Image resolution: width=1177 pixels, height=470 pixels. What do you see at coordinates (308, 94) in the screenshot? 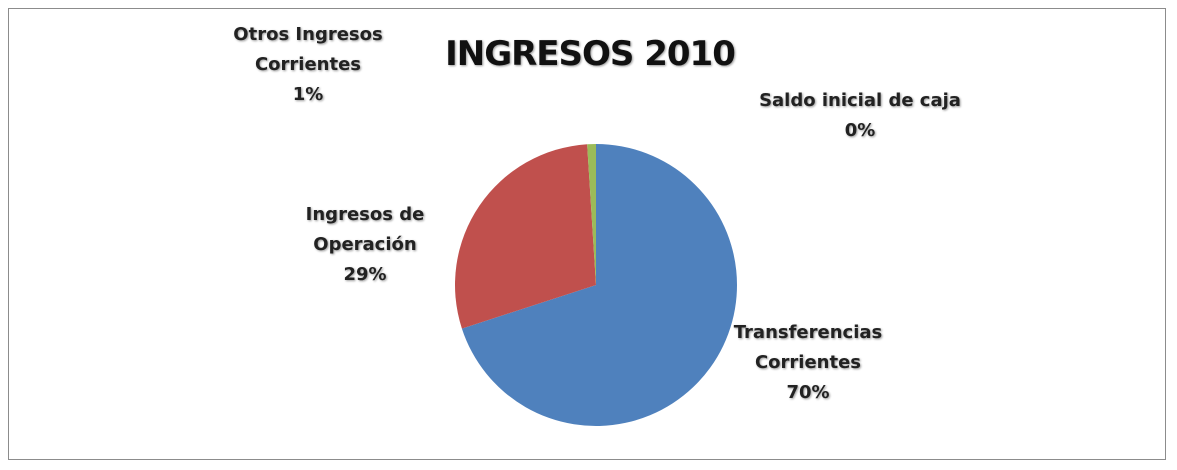
I see `value-label: 1%` at bounding box center [308, 94].